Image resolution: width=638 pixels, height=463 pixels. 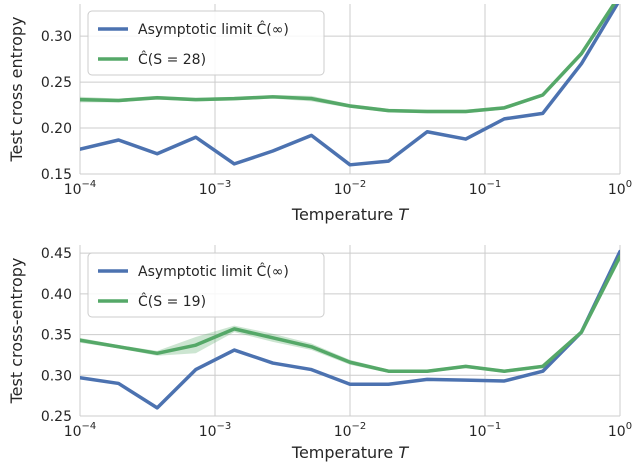 I want to click on y-tick-label: 0.40, so click(x=56, y=295).